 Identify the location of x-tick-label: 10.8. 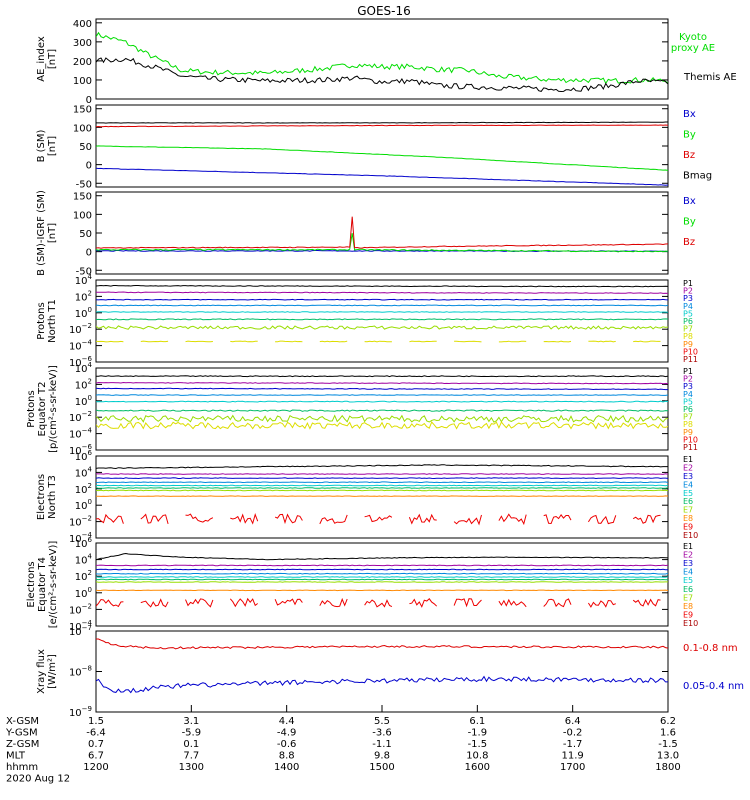
(477, 756).